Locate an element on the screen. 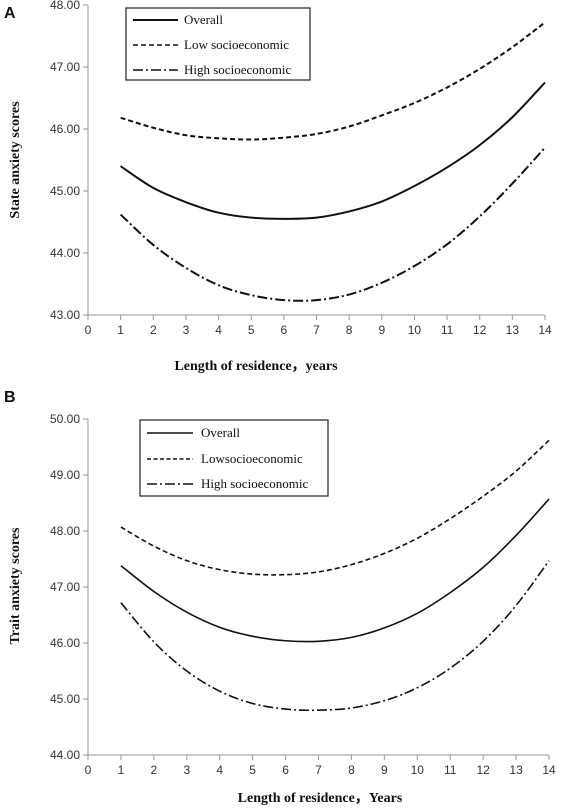 The width and height of the screenshot is (561, 812). series-line-low-socioeconomic is located at coordinates (333, 81).